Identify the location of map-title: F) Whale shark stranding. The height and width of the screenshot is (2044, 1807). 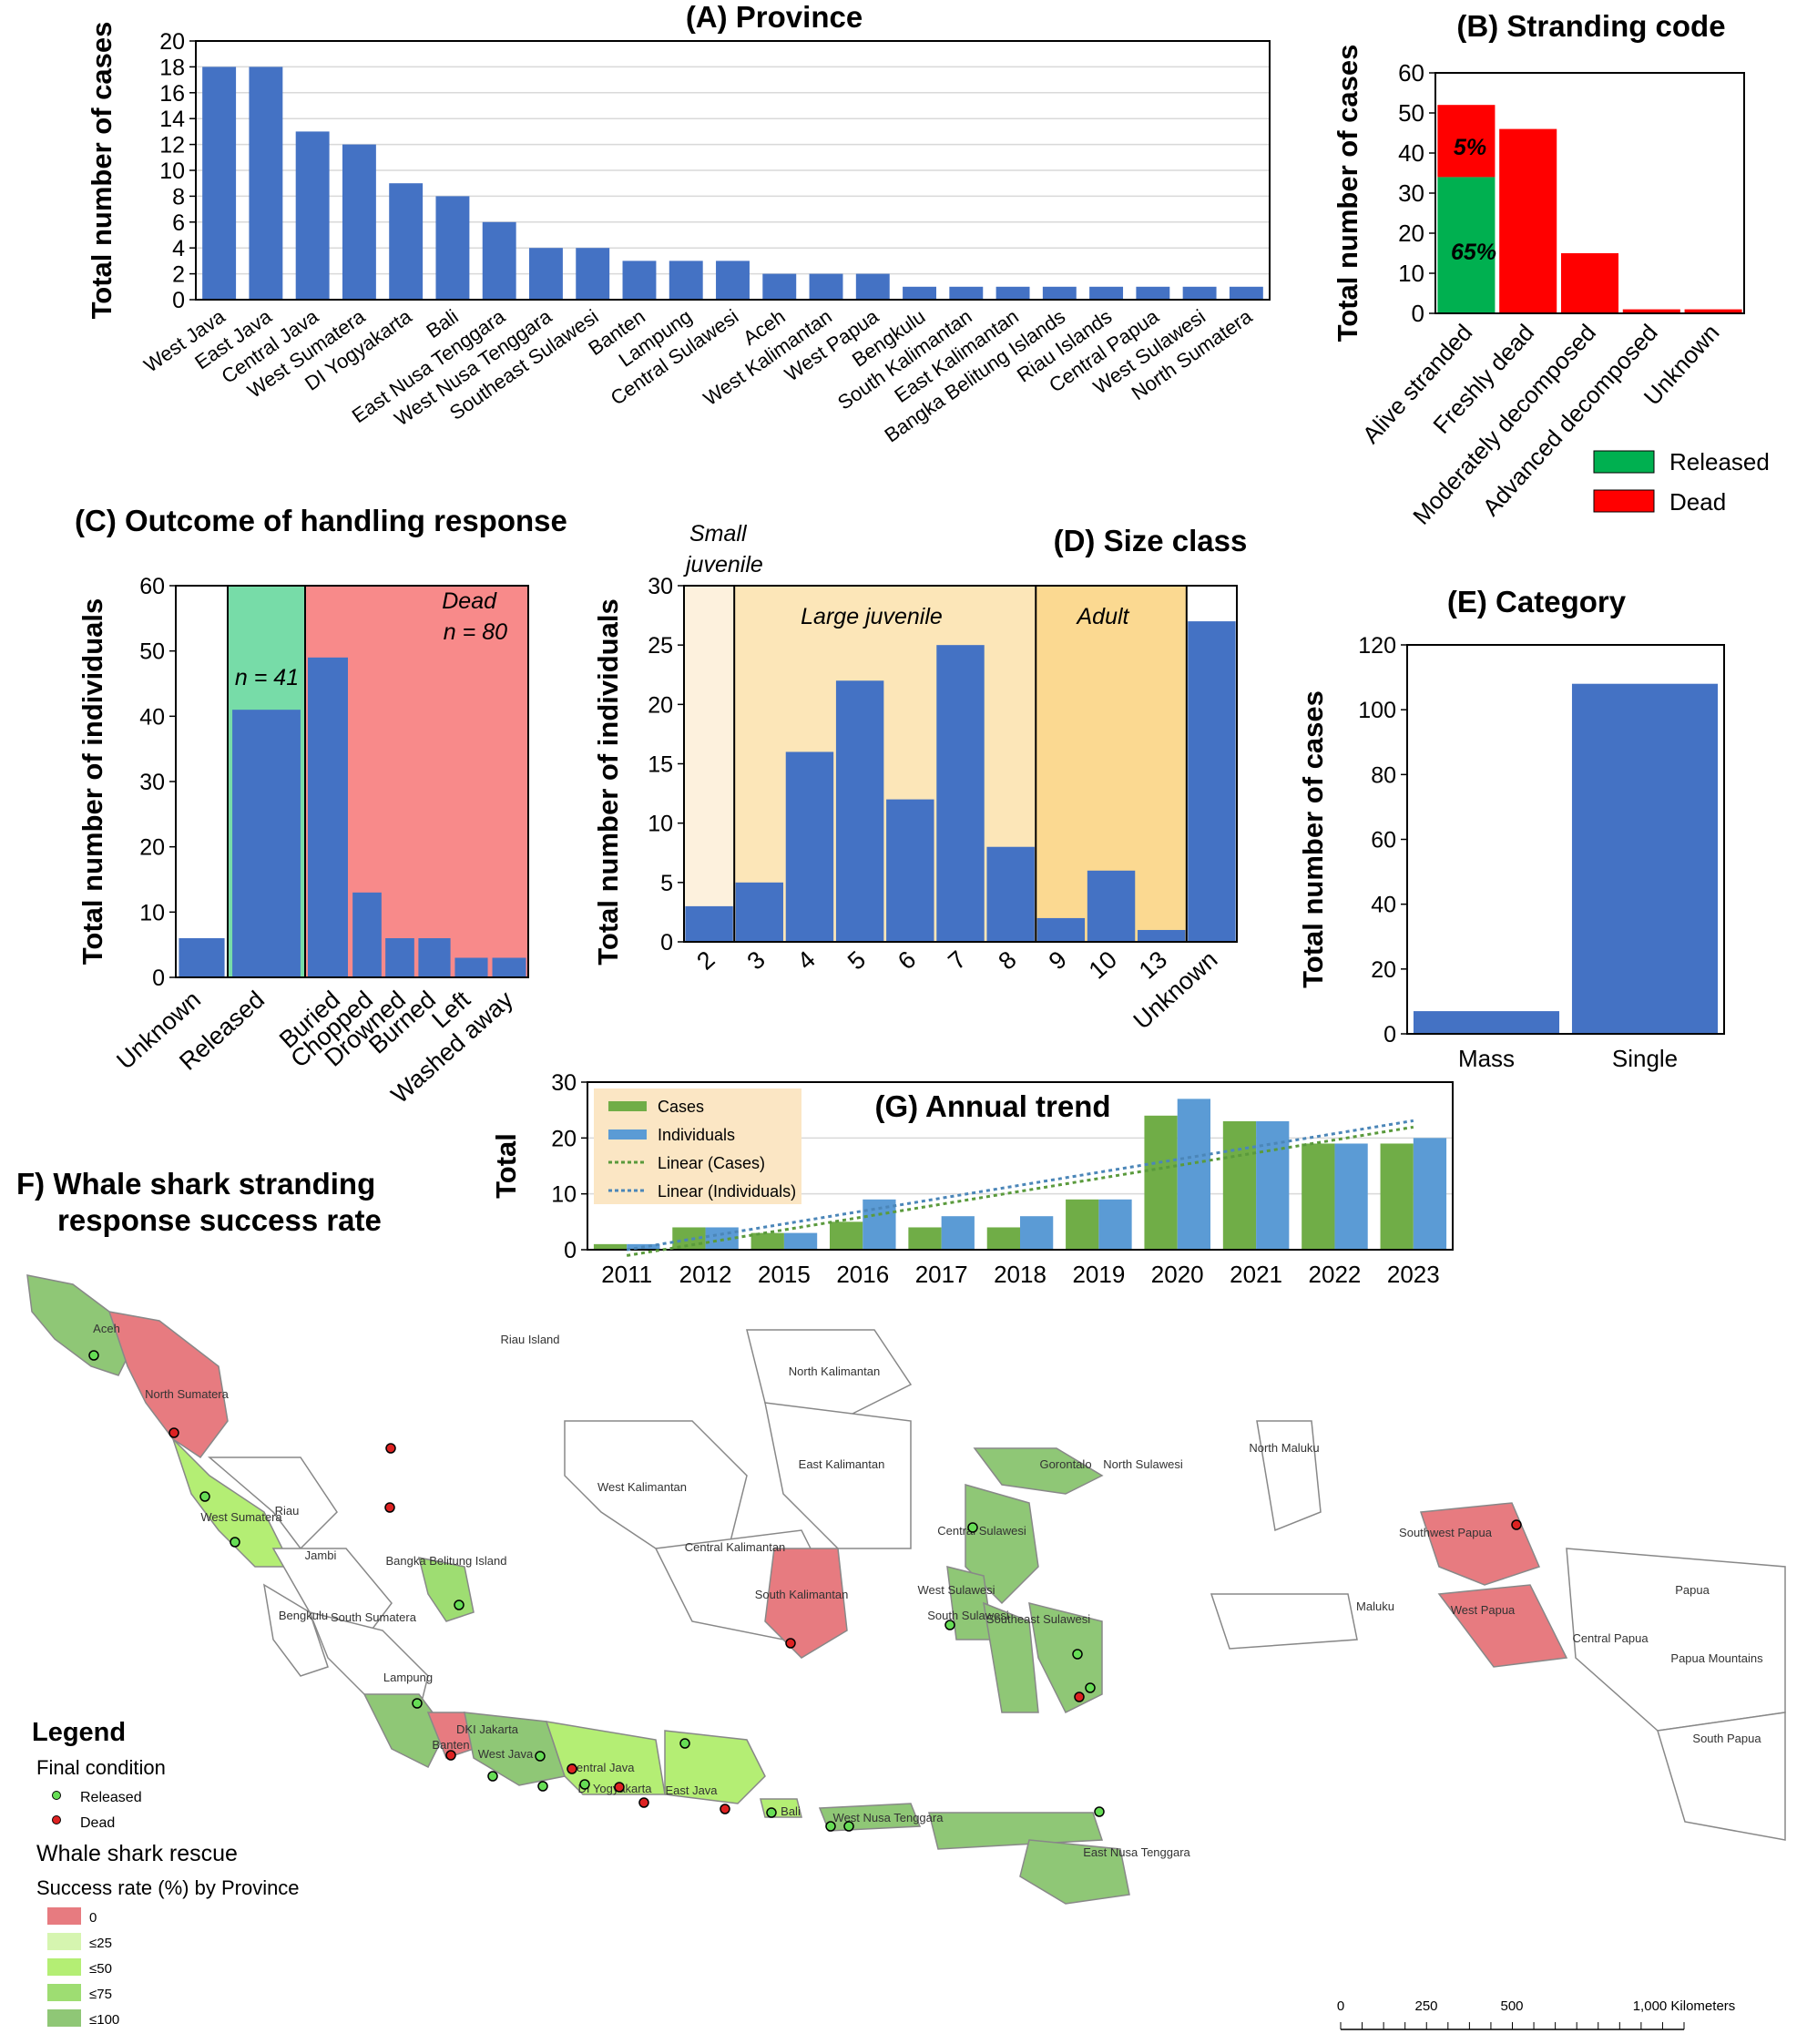
(195, 1184).